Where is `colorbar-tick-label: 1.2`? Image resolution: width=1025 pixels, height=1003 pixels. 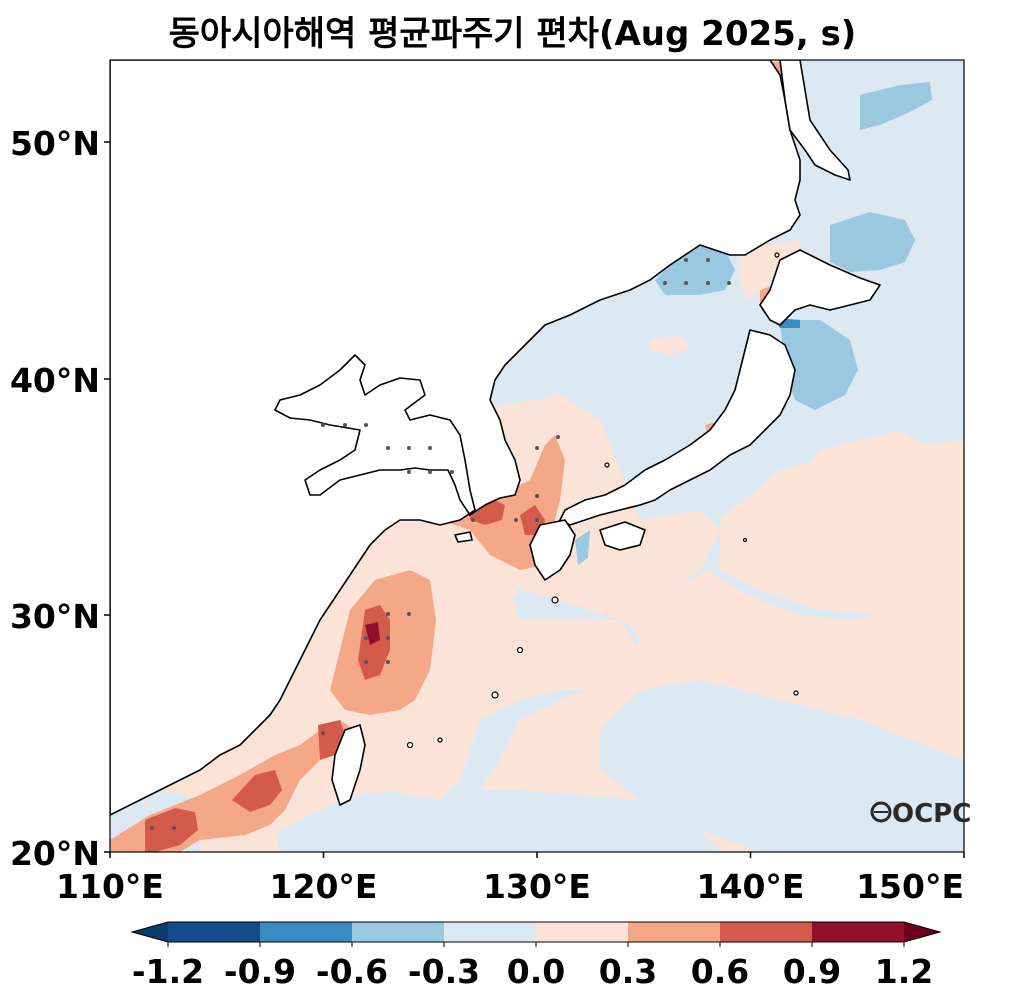
colorbar-tick-label: 1.2 is located at coordinates (904, 971).